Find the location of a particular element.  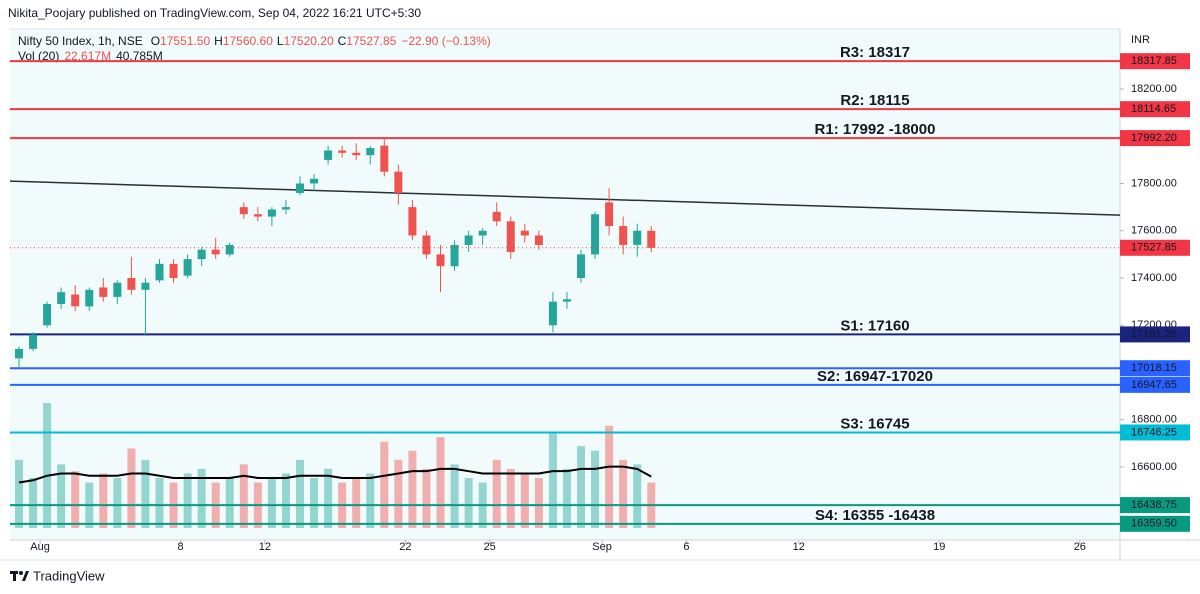

last-price-box is located at coordinates (1155, 247).